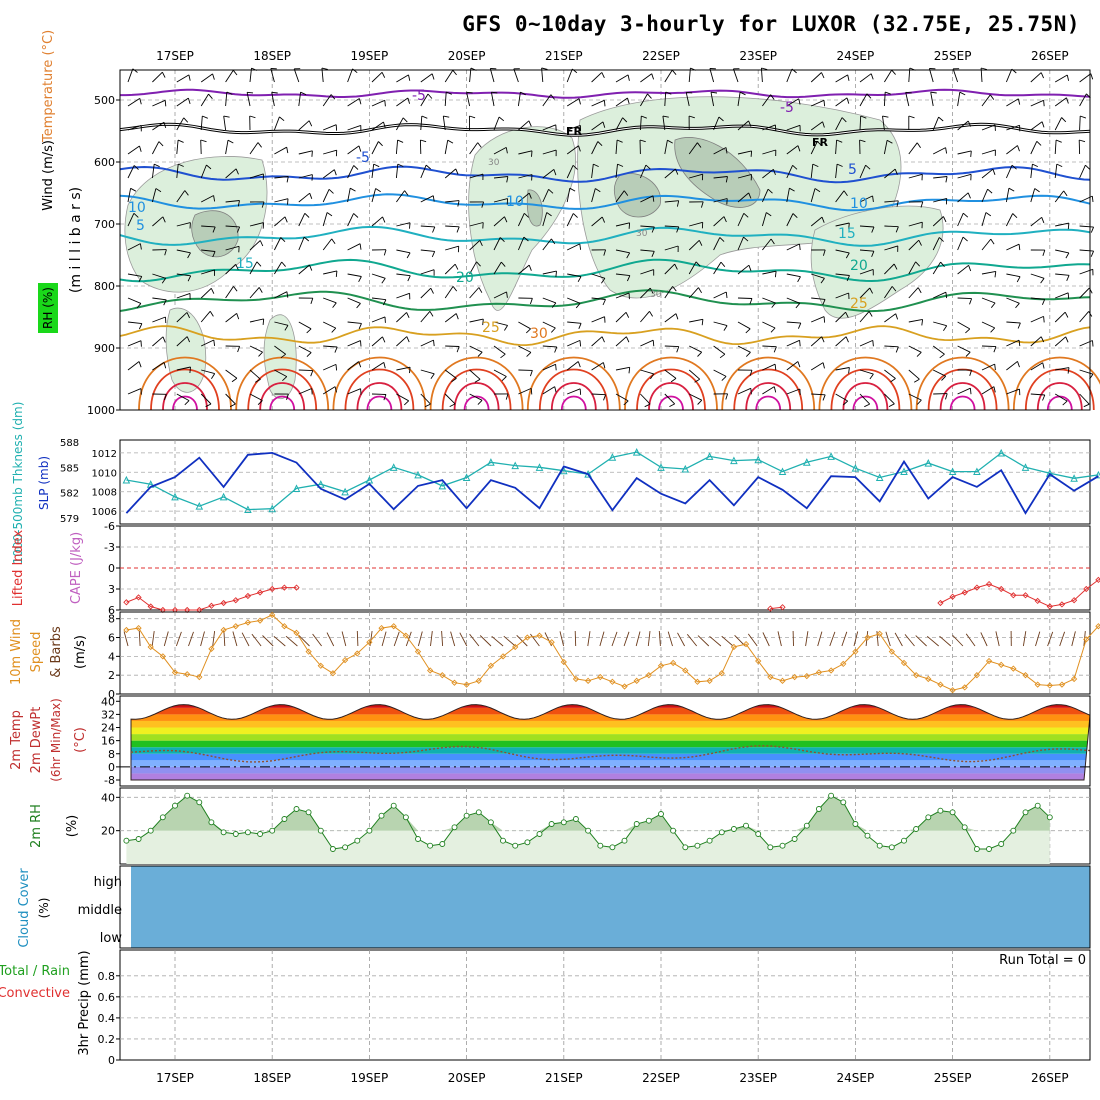 Image resolution: width=1100 pixels, height=1100 pixels. I want to click on lifted-index-point, so click(138, 597).